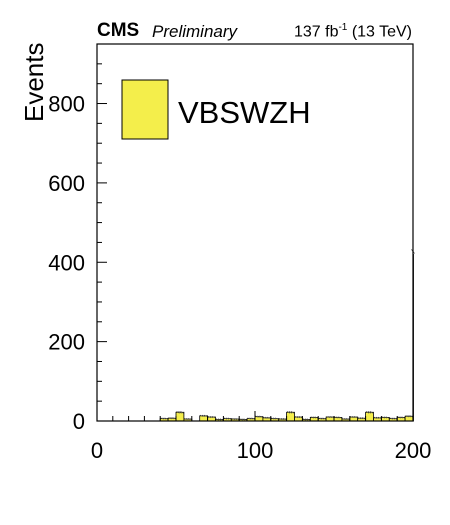 The image size is (450, 525). What do you see at coordinates (255, 450) in the screenshot?
I see `x-tick-label: 100` at bounding box center [255, 450].